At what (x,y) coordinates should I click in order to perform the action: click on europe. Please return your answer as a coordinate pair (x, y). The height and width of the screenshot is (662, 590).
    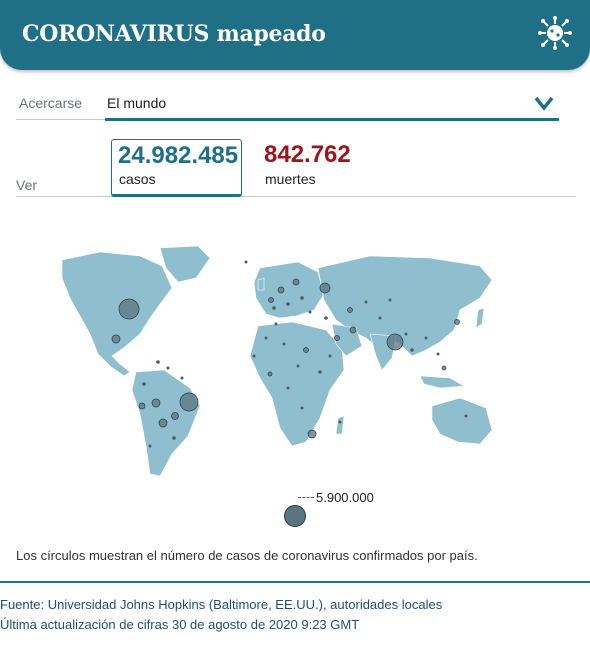
    Looking at the image, I should click on (289, 290).